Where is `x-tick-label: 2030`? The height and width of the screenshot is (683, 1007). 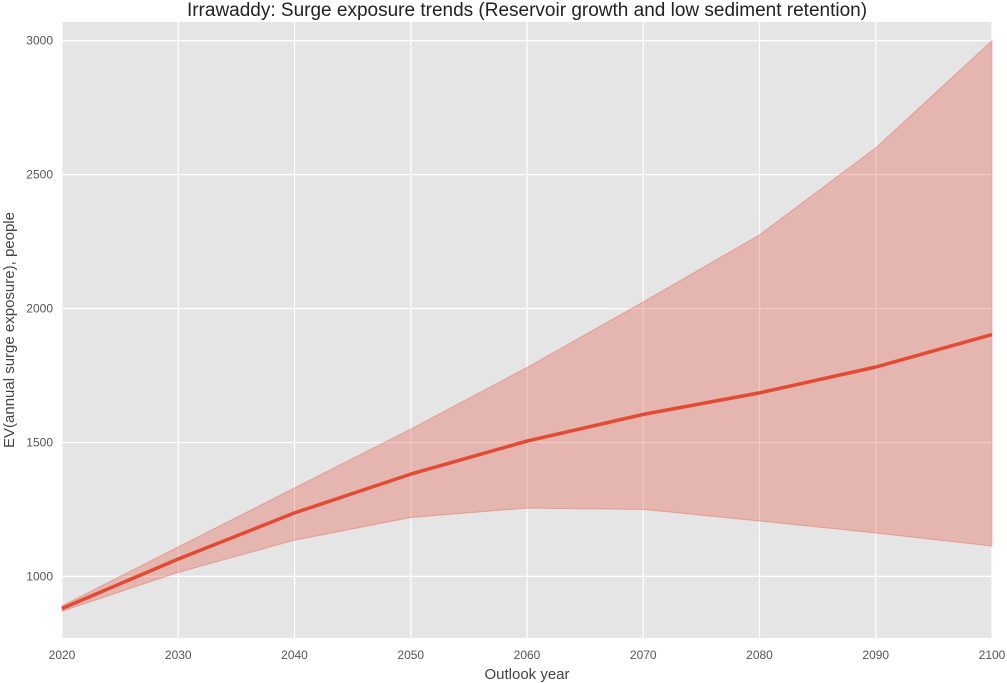 x-tick-label: 2030 is located at coordinates (178, 655).